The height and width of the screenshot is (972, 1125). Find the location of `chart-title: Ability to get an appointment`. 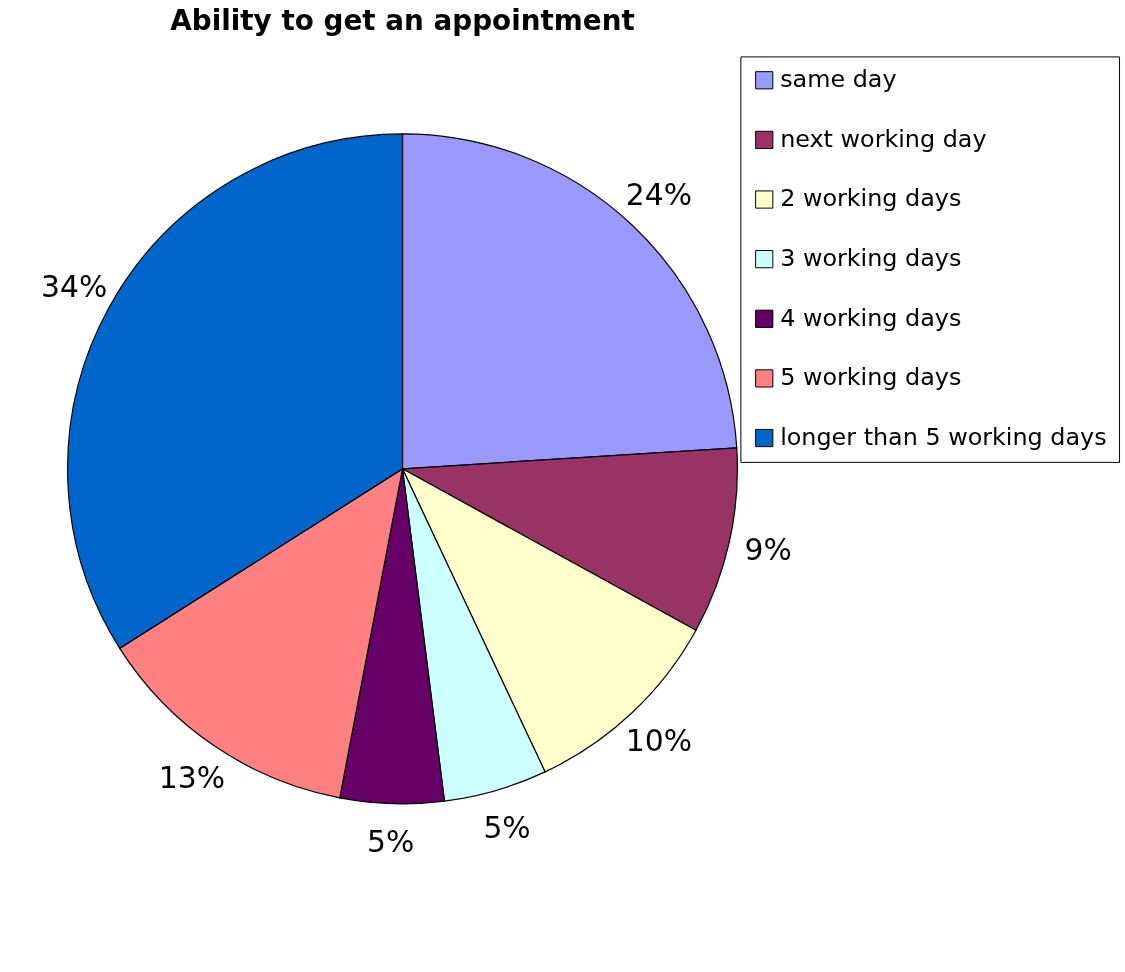

chart-title: Ability to get an appointment is located at coordinates (402, 21).